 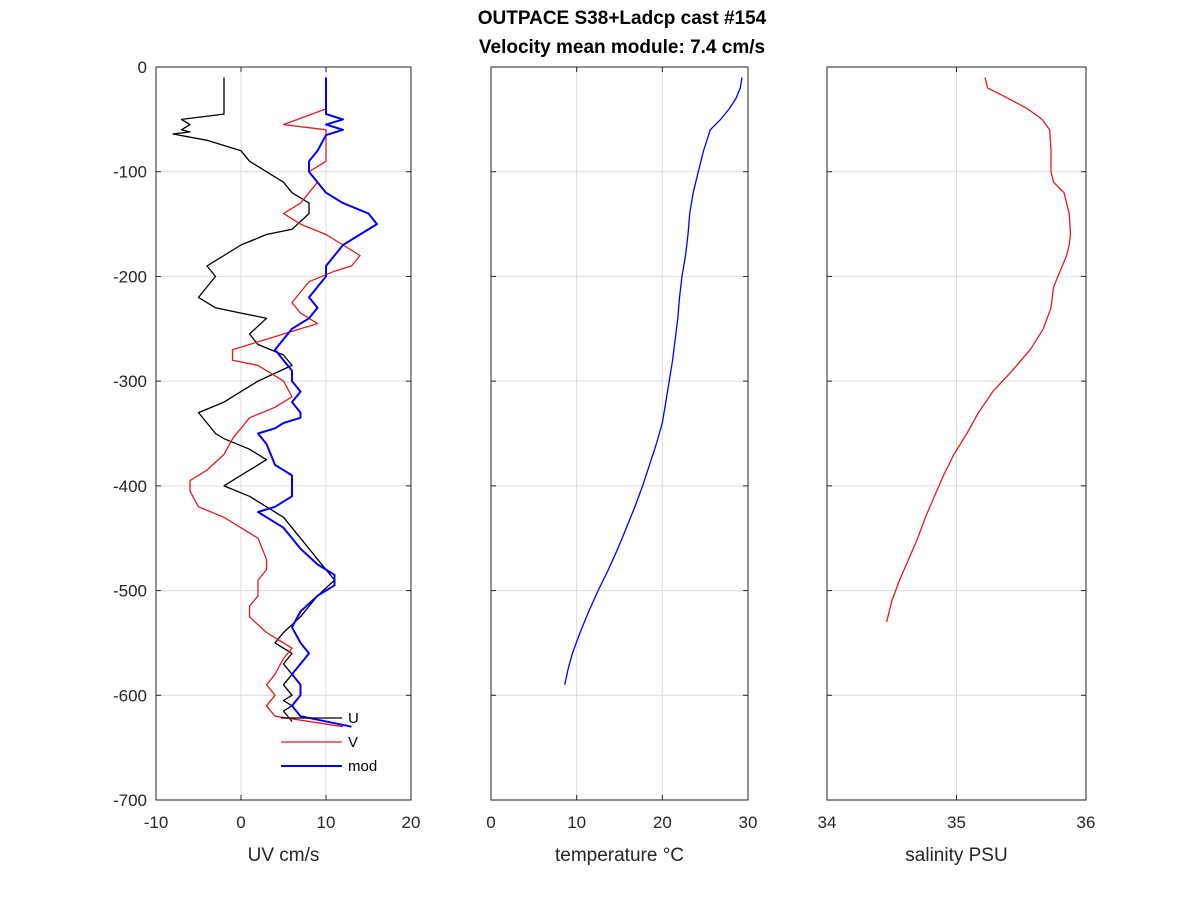 What do you see at coordinates (317, 402) in the screenshot?
I see `series-line-mod` at bounding box center [317, 402].